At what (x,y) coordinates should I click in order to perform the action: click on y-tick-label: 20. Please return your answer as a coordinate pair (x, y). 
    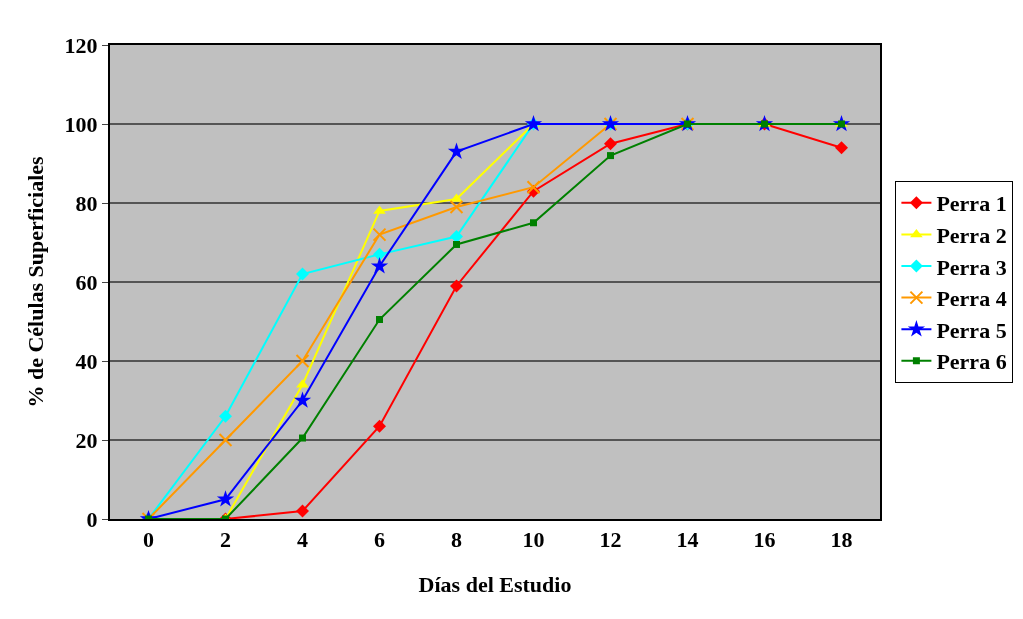
    Looking at the image, I should click on (86, 440).